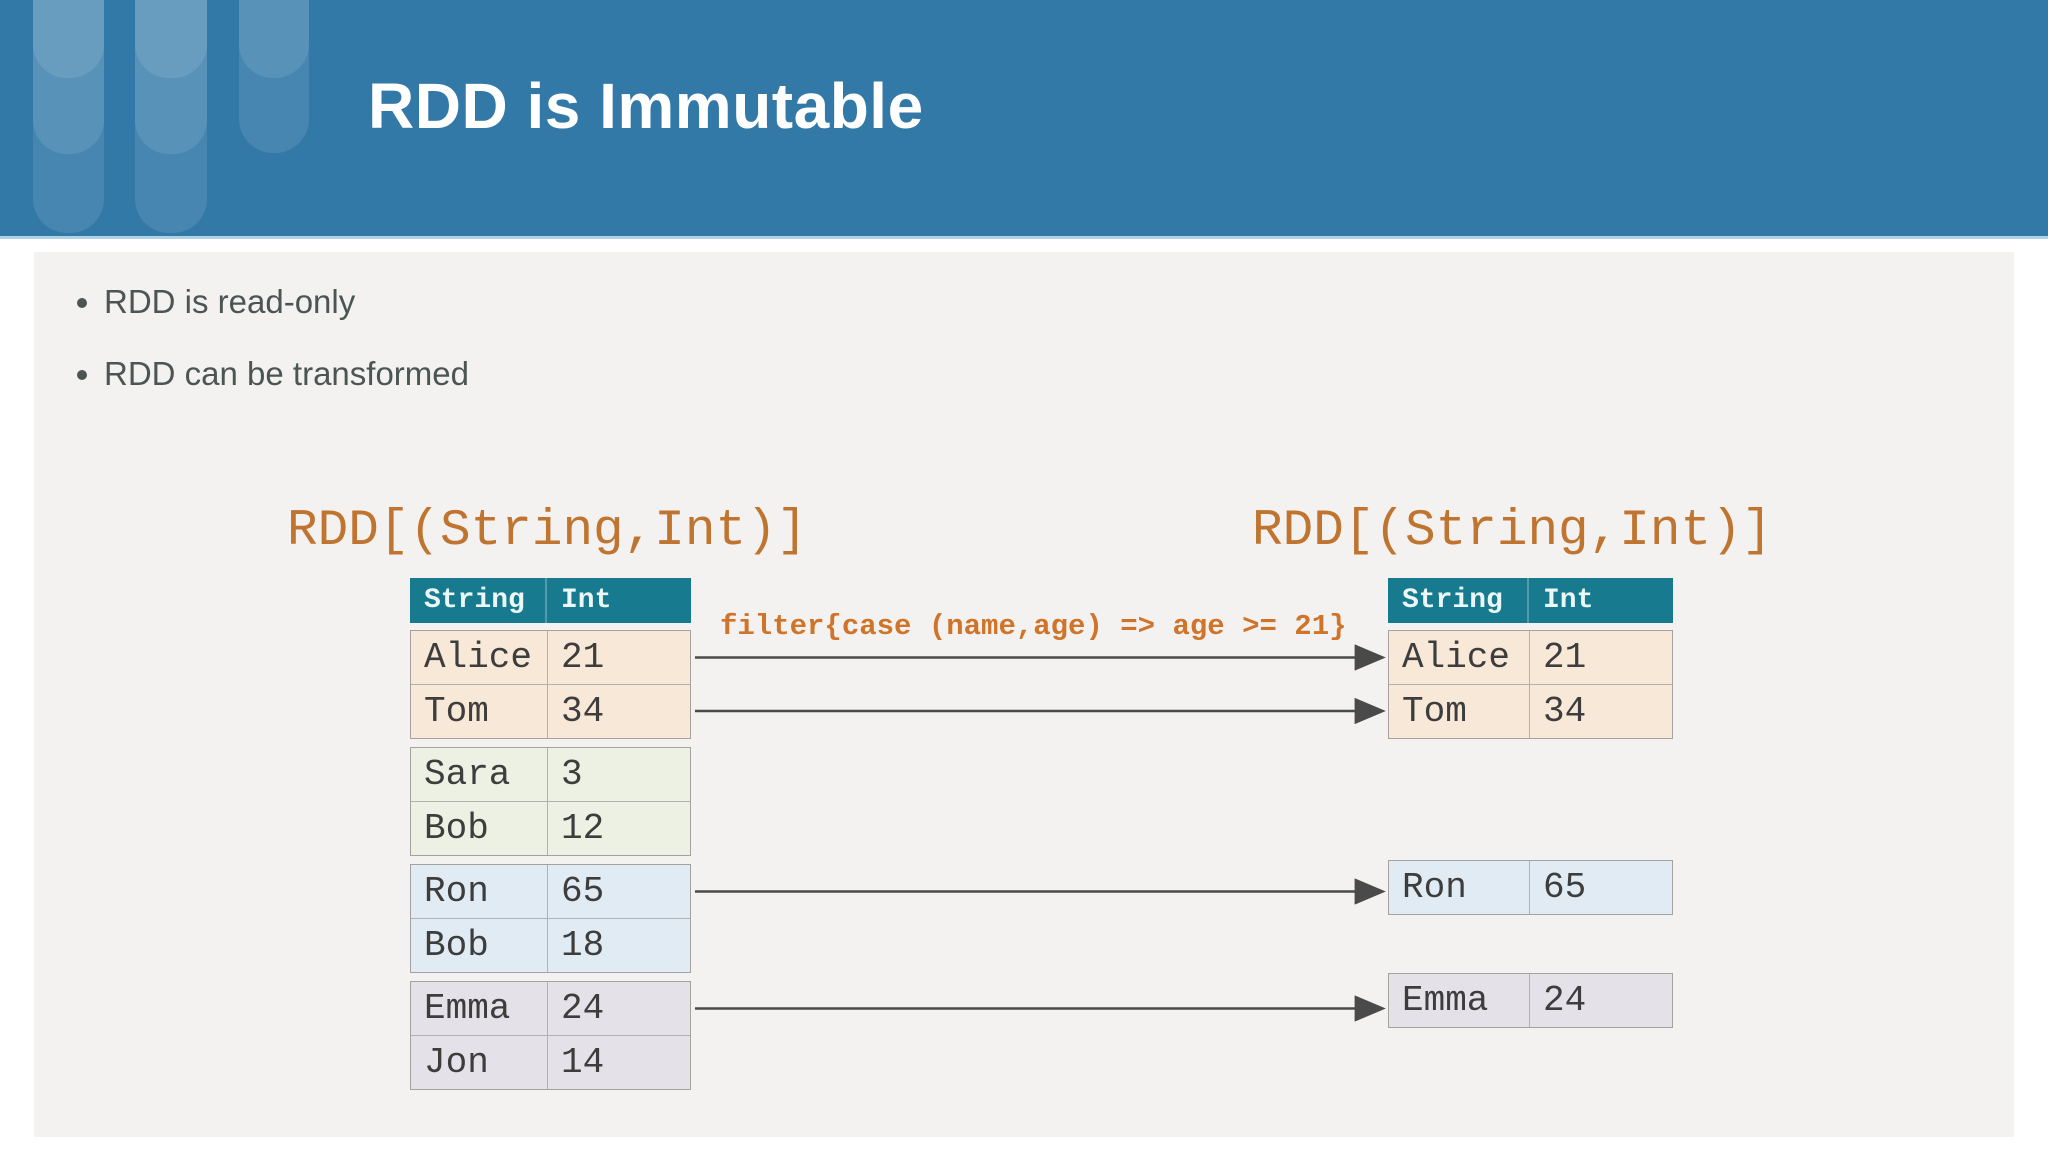  I want to click on right-rdd-table: String Int Alice 21 Tom 34 Ron 65 Emma 24, so click(1530, 803).